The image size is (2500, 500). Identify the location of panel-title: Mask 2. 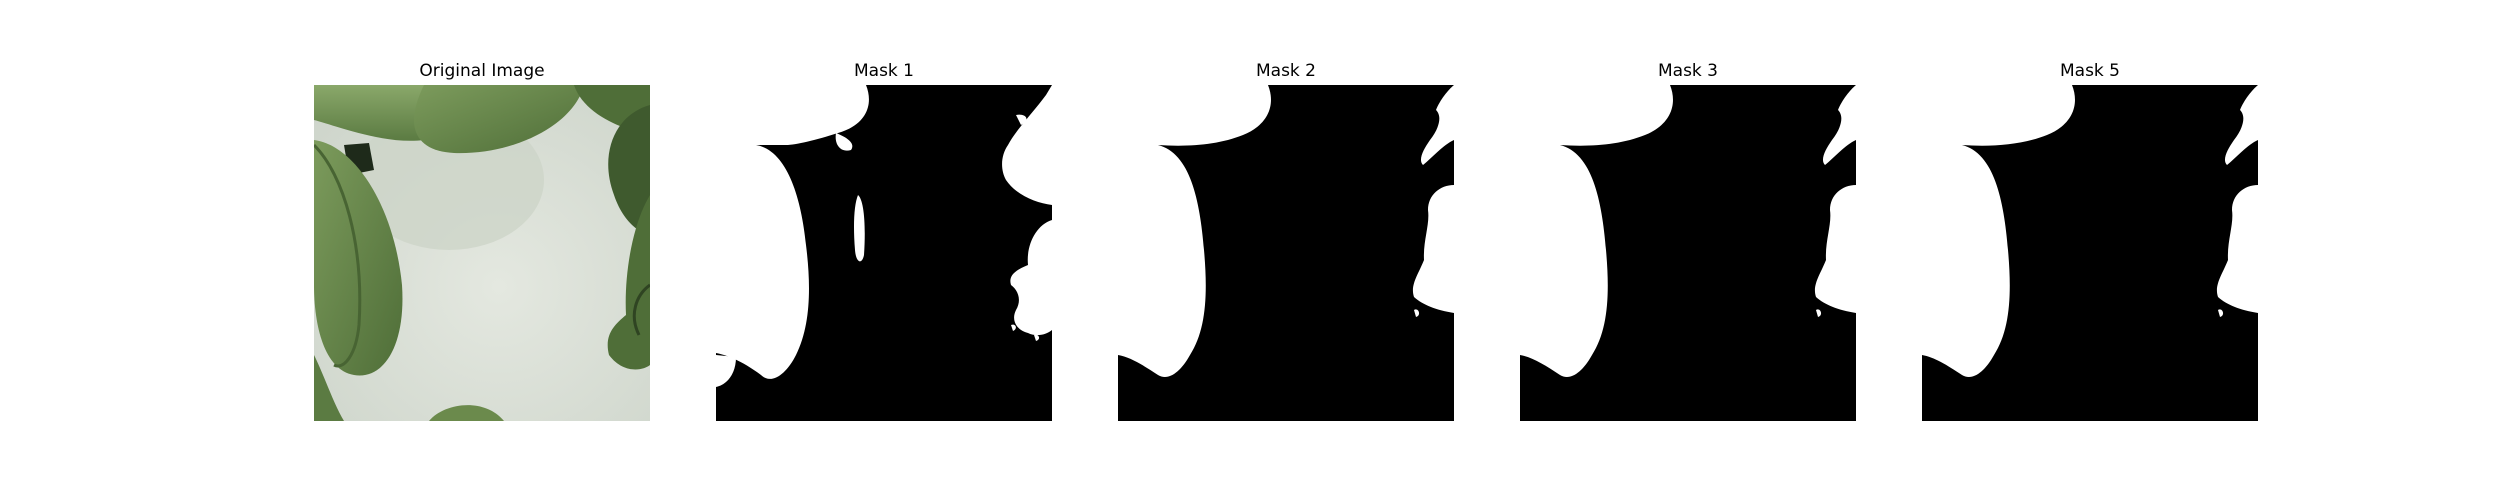
(1285, 71).